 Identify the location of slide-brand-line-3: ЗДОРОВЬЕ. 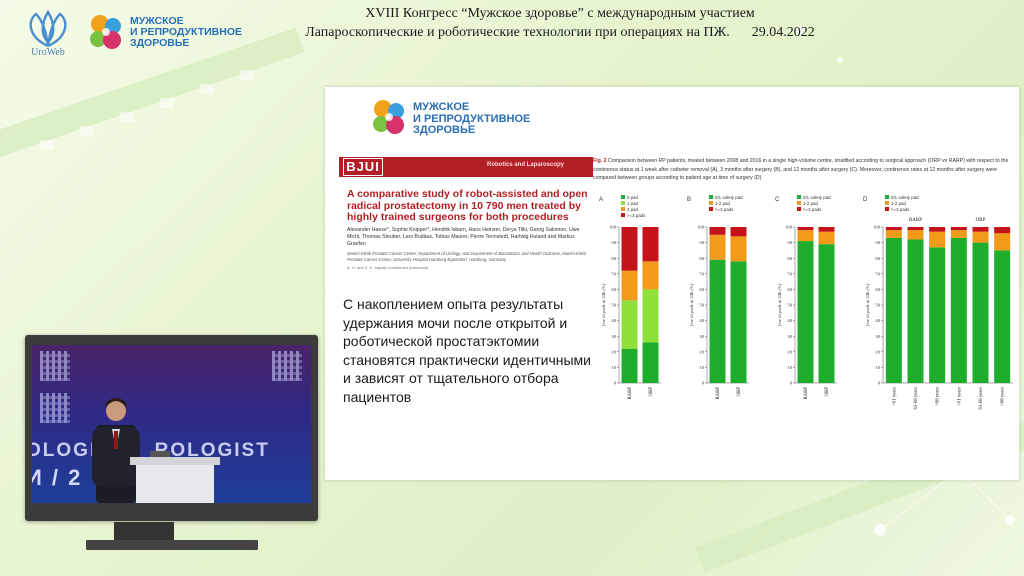
(444, 130).